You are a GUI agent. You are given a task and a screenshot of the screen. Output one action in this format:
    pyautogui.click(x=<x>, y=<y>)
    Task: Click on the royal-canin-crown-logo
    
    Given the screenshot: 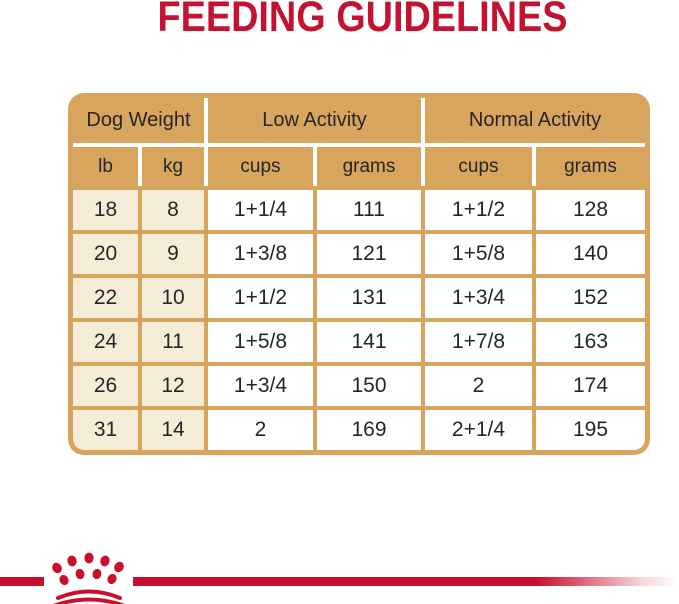 What is the action you would take?
    pyautogui.click(x=89, y=578)
    